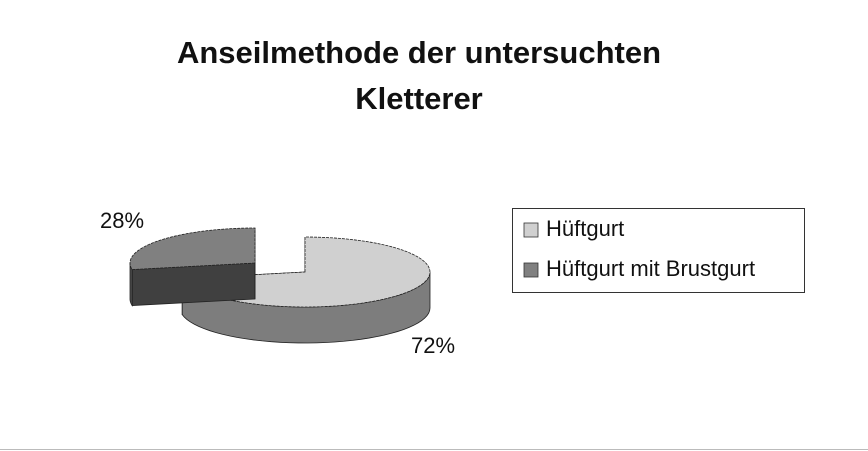 The image size is (868, 451). I want to click on slice-side, so click(193, 284).